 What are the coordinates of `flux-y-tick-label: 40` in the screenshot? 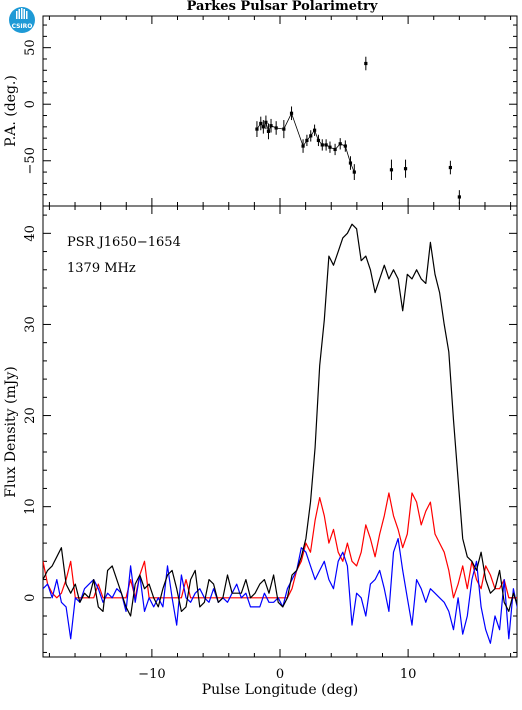 It's located at (30, 233).